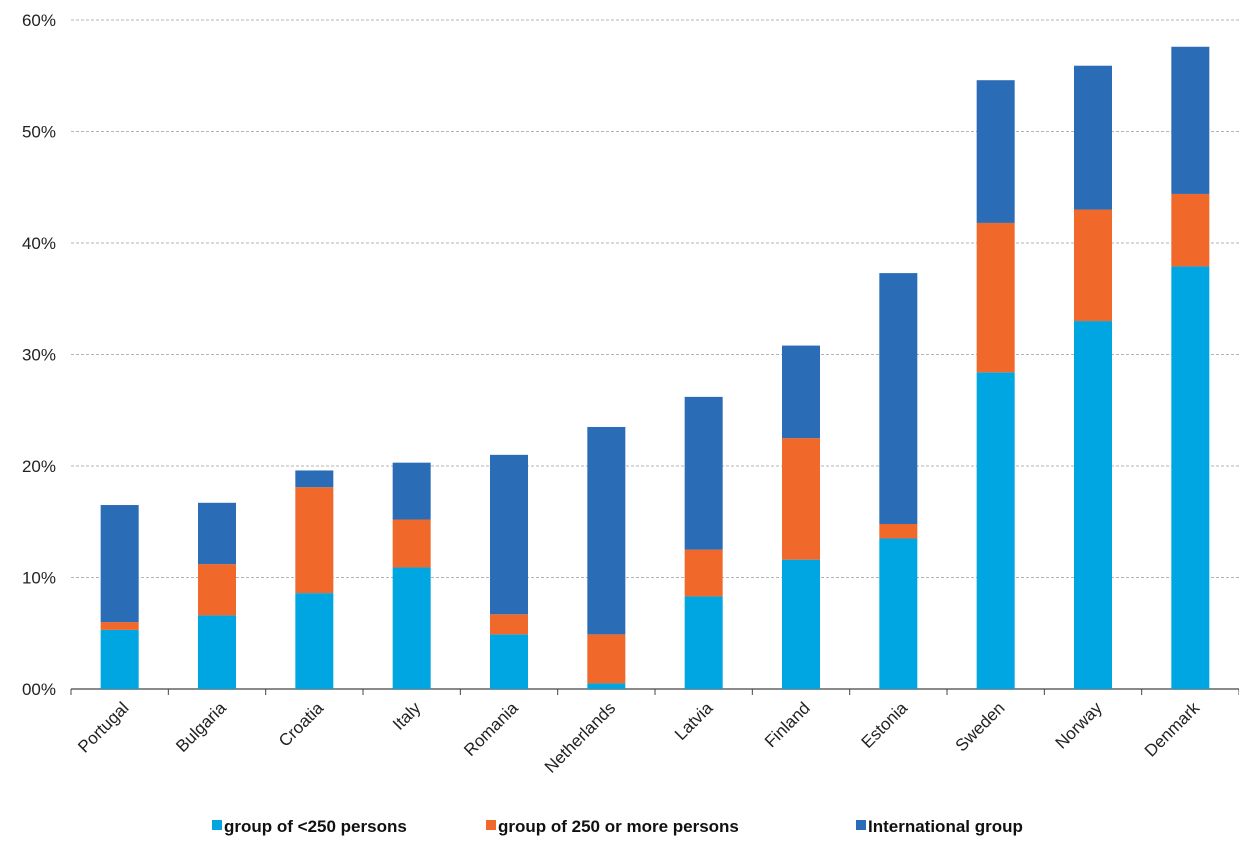 Image resolution: width=1239 pixels, height=849 pixels. Describe the element at coordinates (39, 243) in the screenshot. I see `y-tick-label: 40%` at that location.